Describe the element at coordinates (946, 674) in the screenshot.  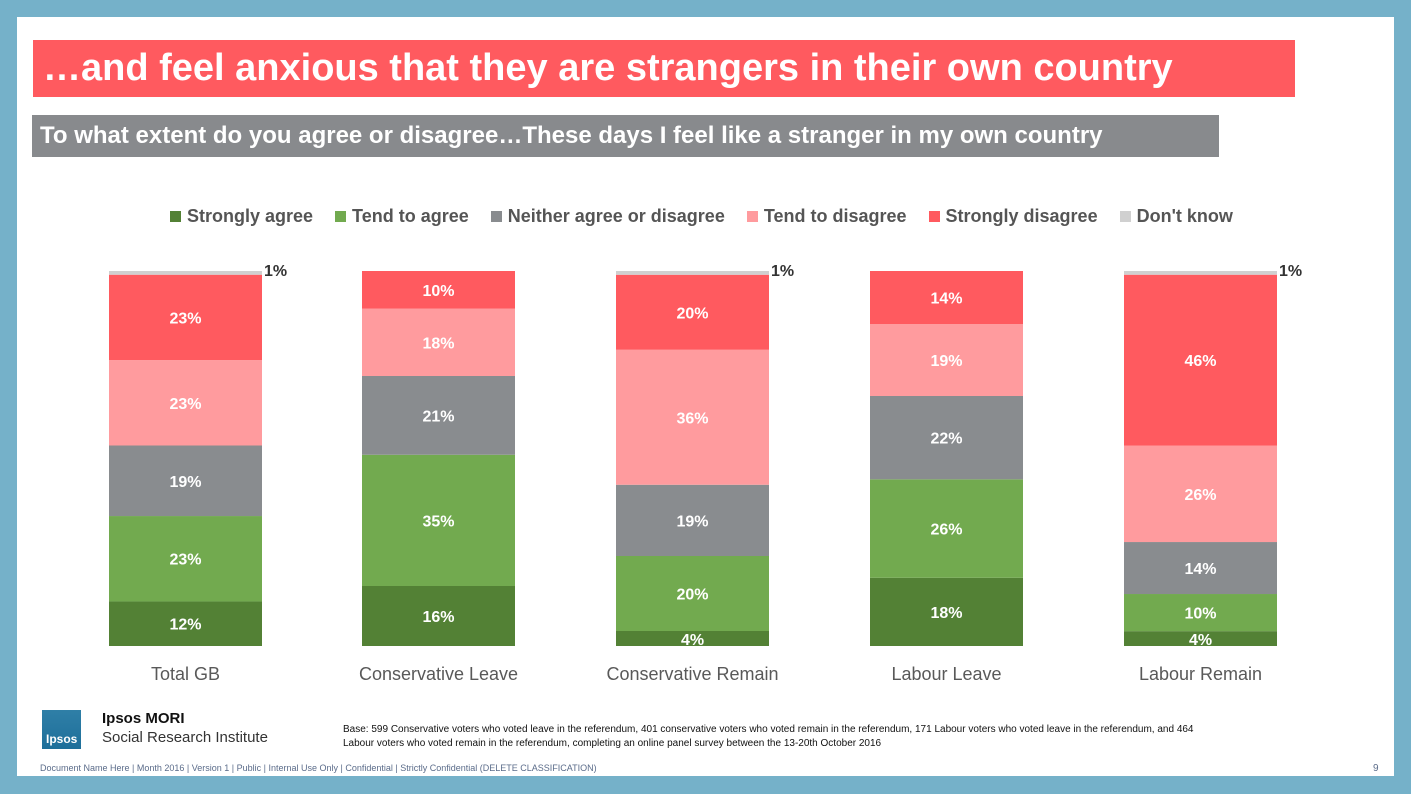
I see `category-label: Labour Leave` at that location.